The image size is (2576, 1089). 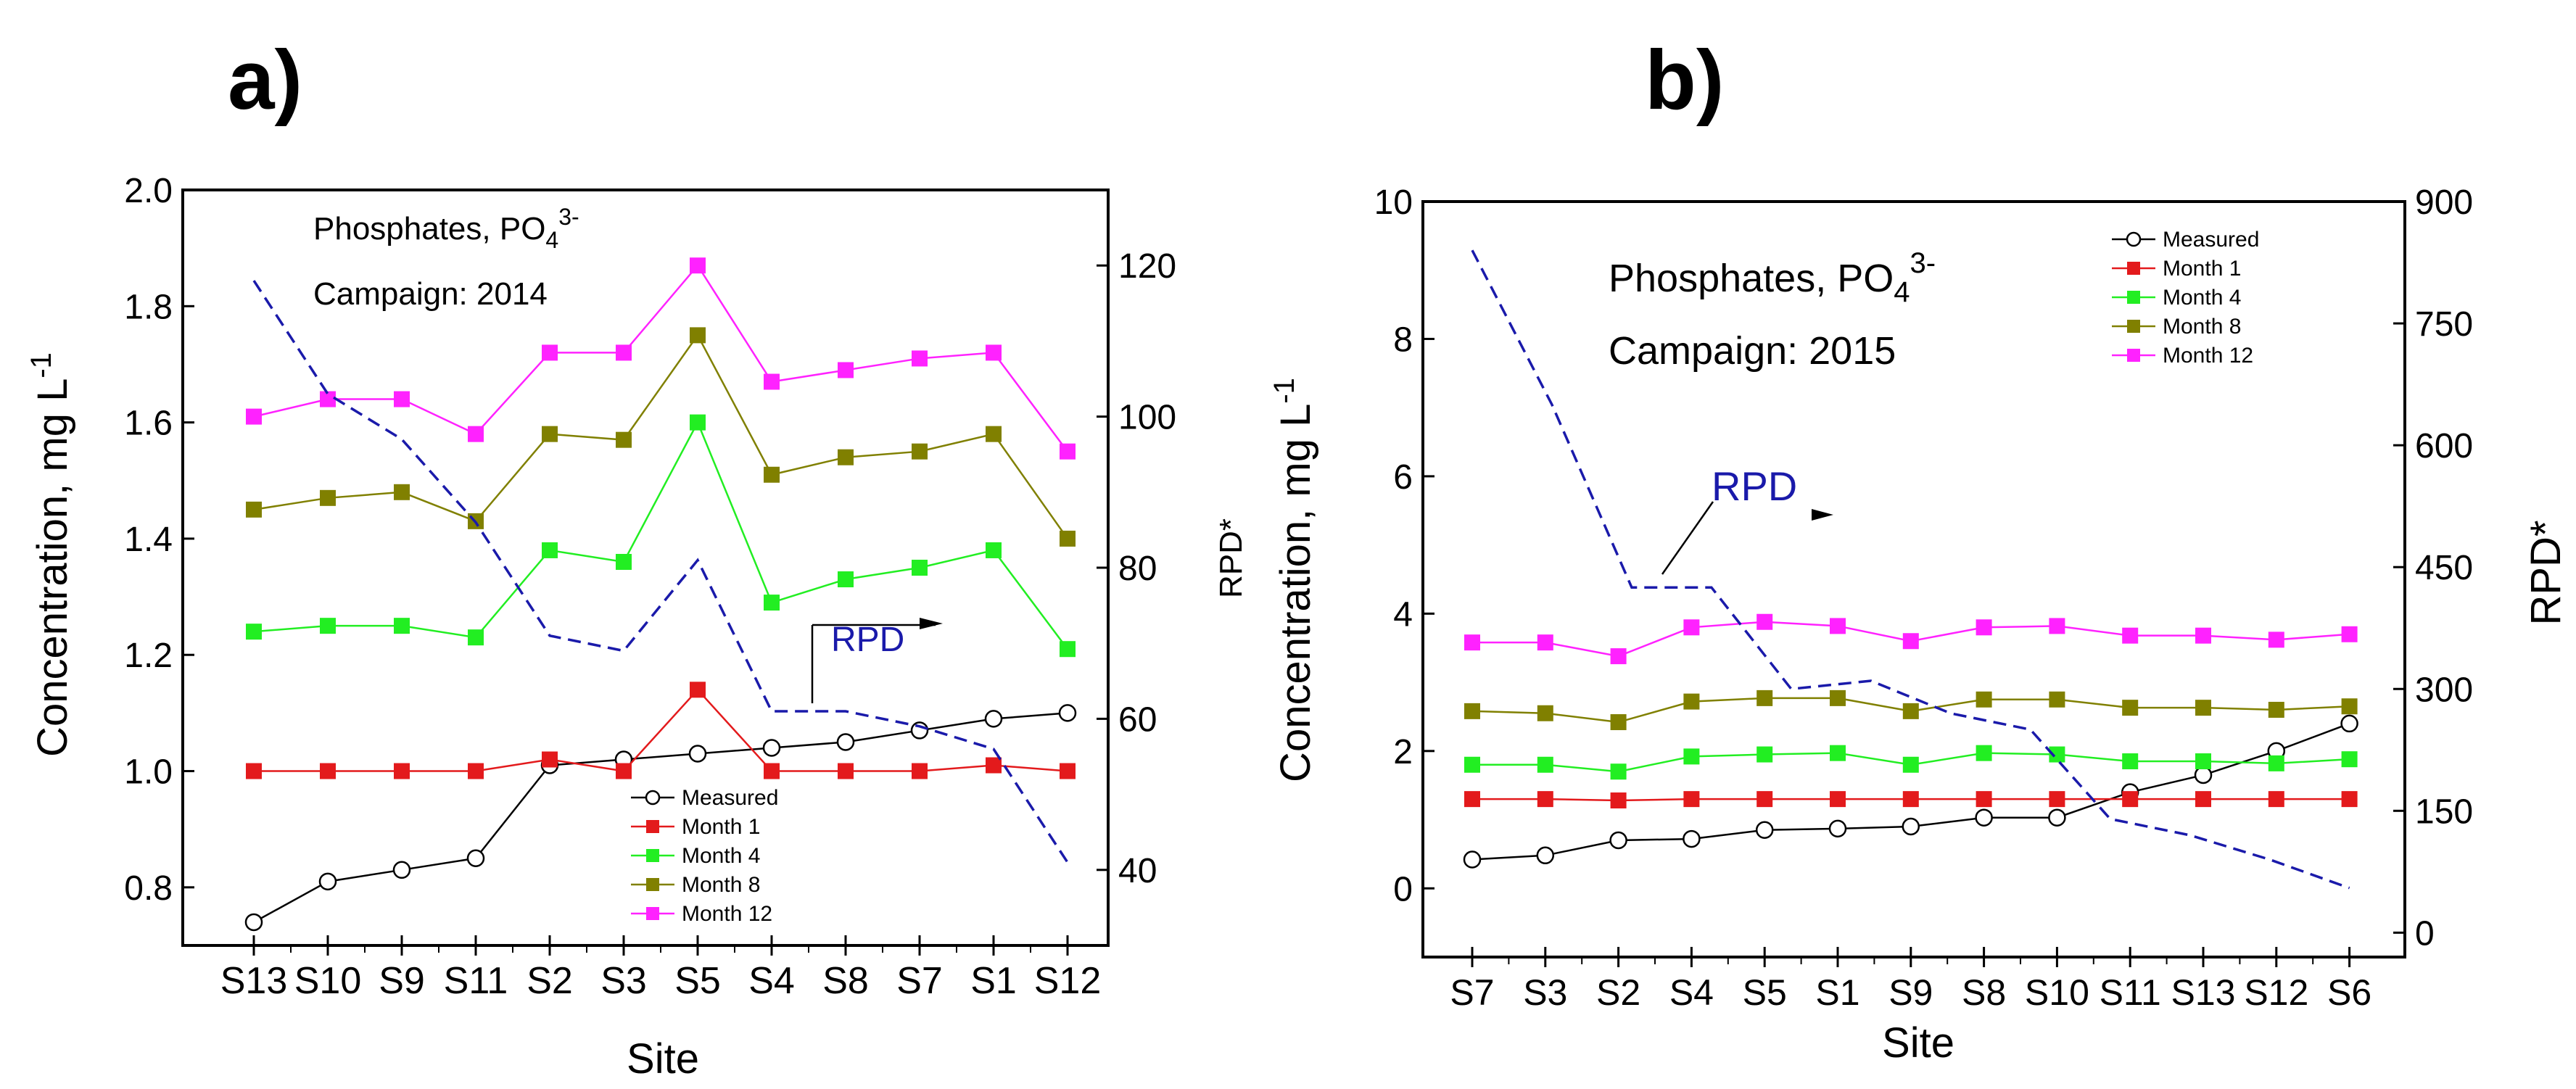 What do you see at coordinates (1472, 992) in the screenshot?
I see `x-tick-label: S7` at bounding box center [1472, 992].